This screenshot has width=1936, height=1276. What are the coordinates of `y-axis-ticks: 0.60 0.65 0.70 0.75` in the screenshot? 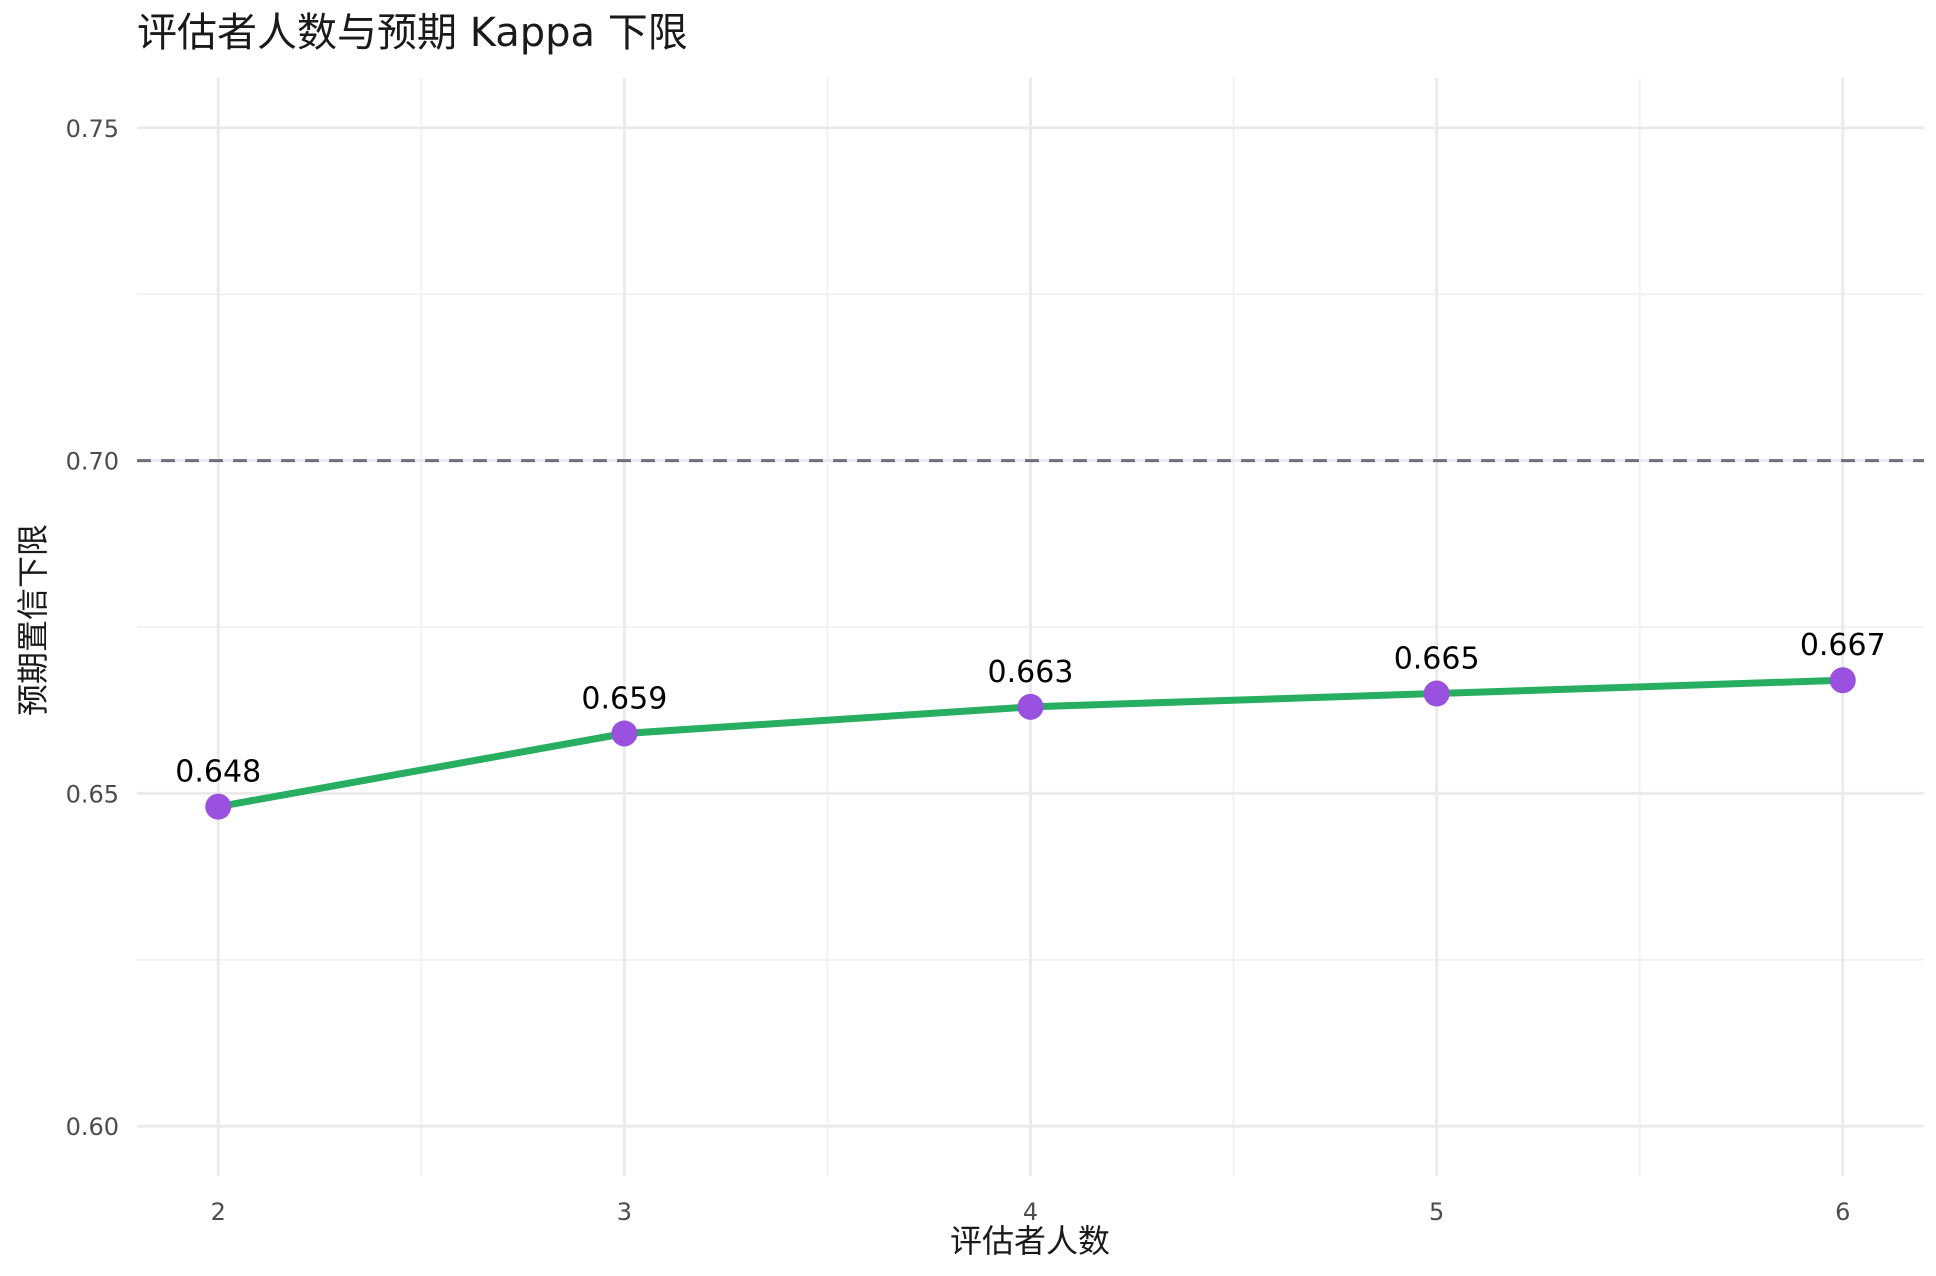 It's located at (92, 628).